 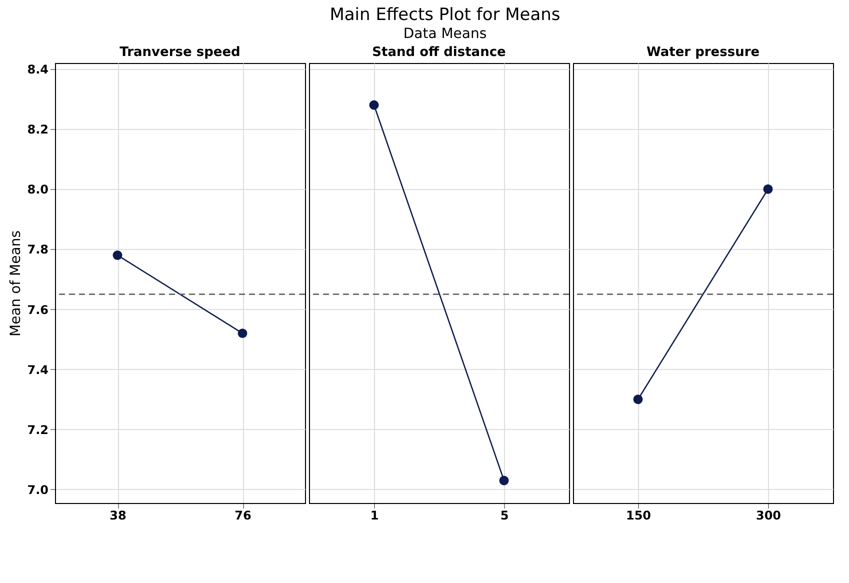 What do you see at coordinates (769, 515) in the screenshot?
I see `x-tick-label: 300` at bounding box center [769, 515].